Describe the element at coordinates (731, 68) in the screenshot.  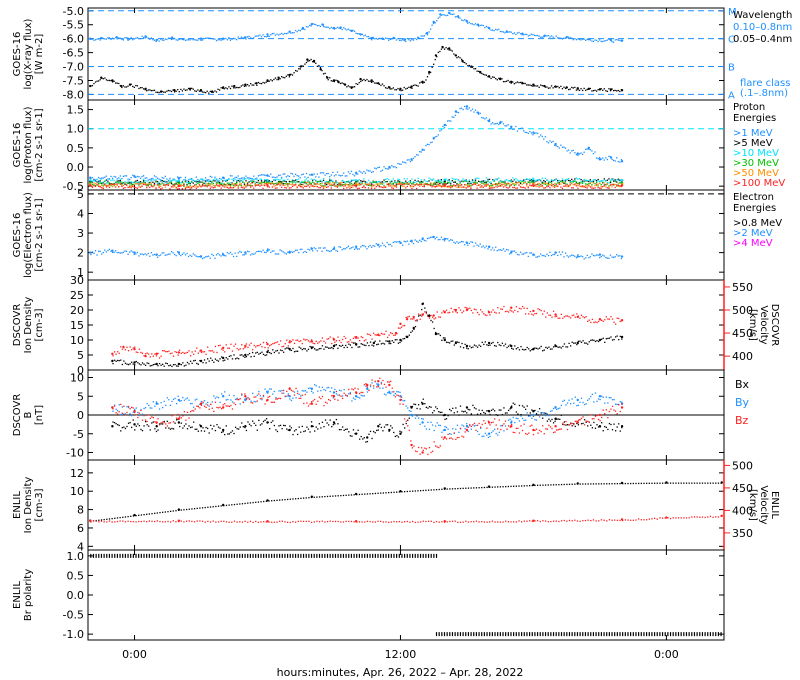
I see `flare-class-label: B` at that location.